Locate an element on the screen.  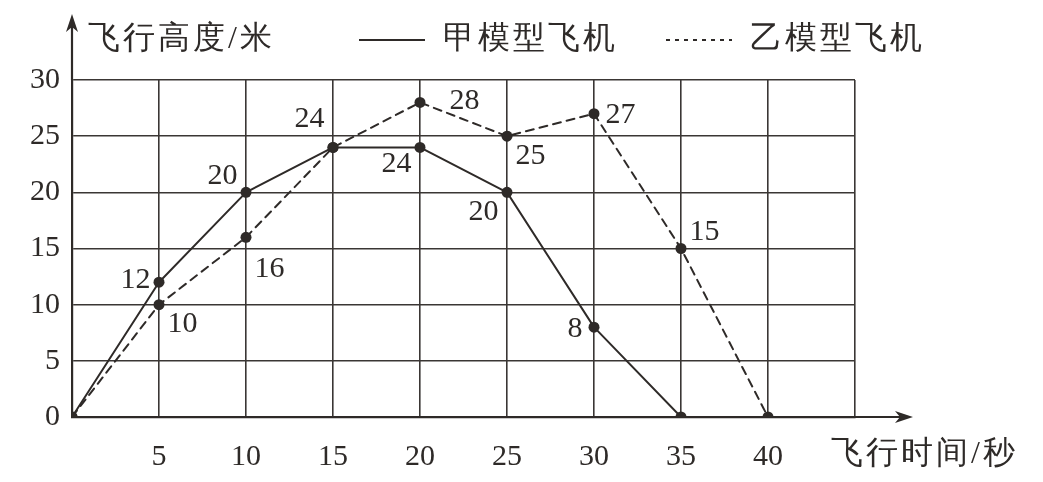
x-tick-label: 40 is located at coordinates (768, 454).